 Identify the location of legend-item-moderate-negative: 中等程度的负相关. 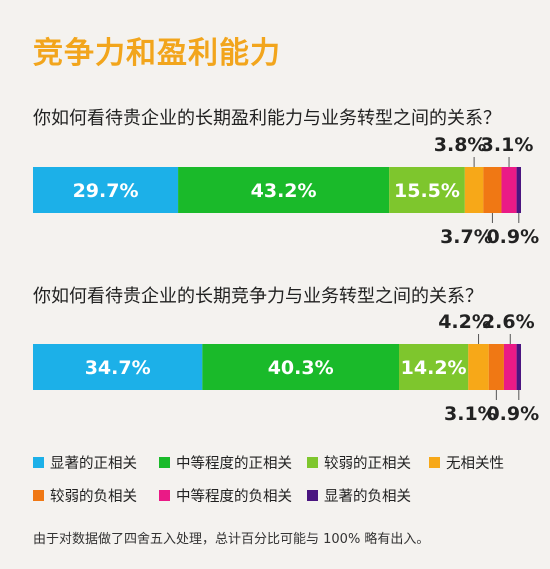
(233, 495).